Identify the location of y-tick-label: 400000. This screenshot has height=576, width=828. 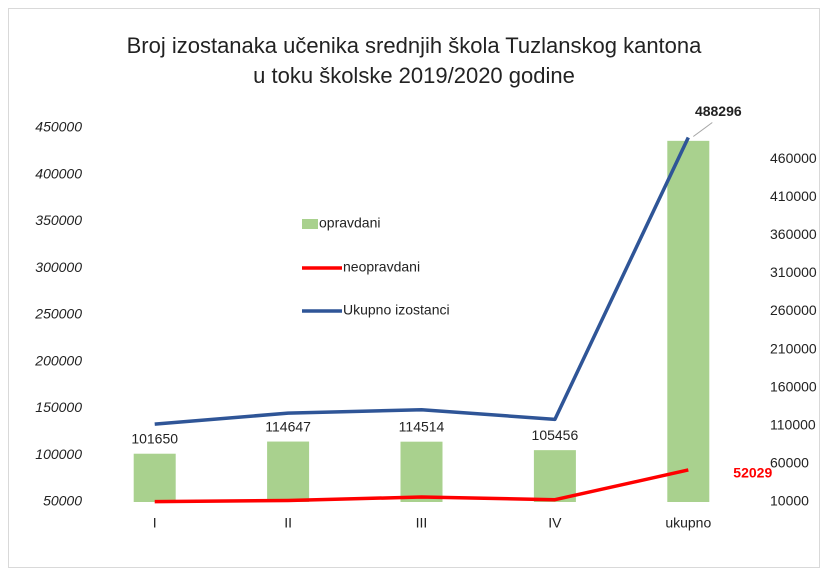
(58, 173).